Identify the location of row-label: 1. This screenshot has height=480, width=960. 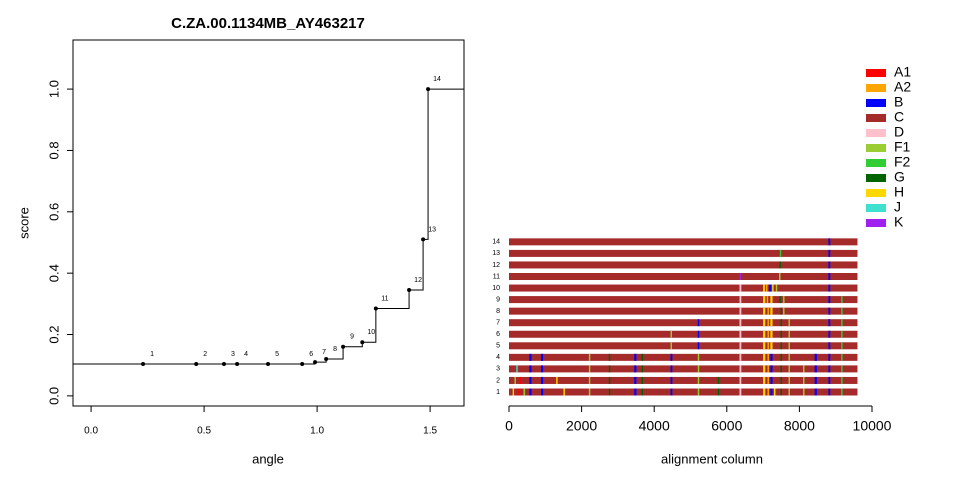
(498, 392).